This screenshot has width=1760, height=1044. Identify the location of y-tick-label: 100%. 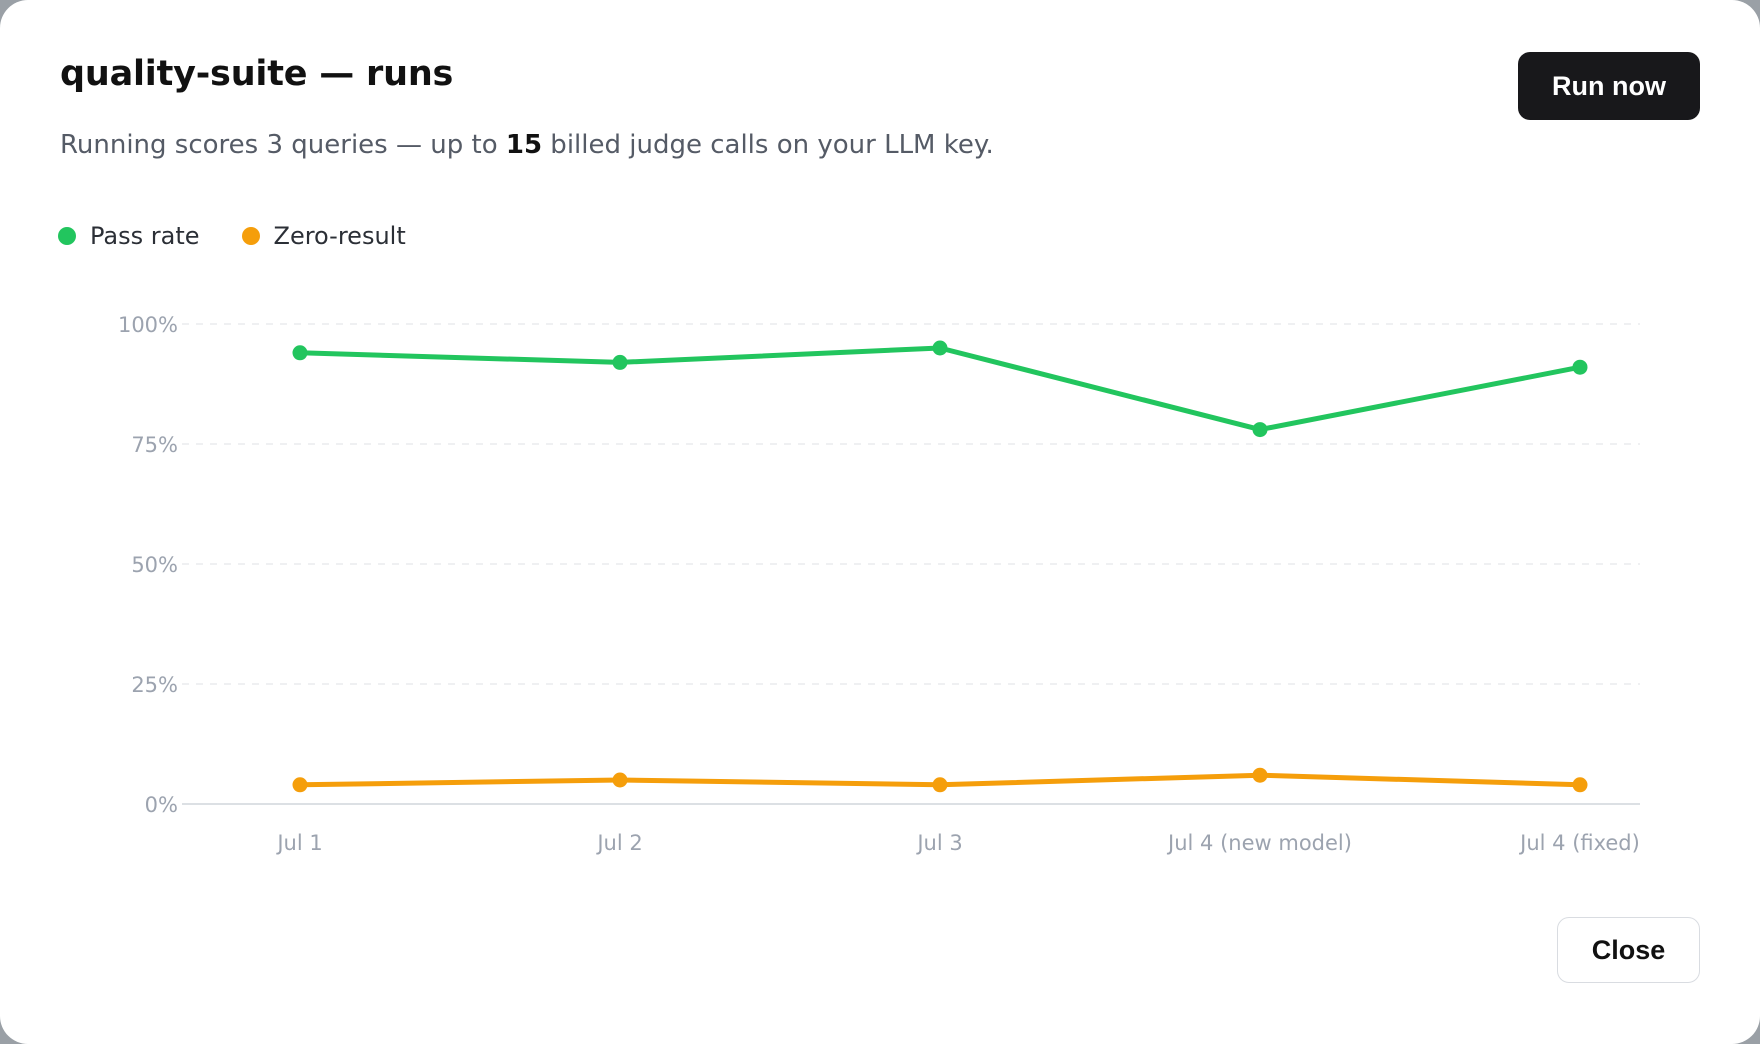
(148, 325).